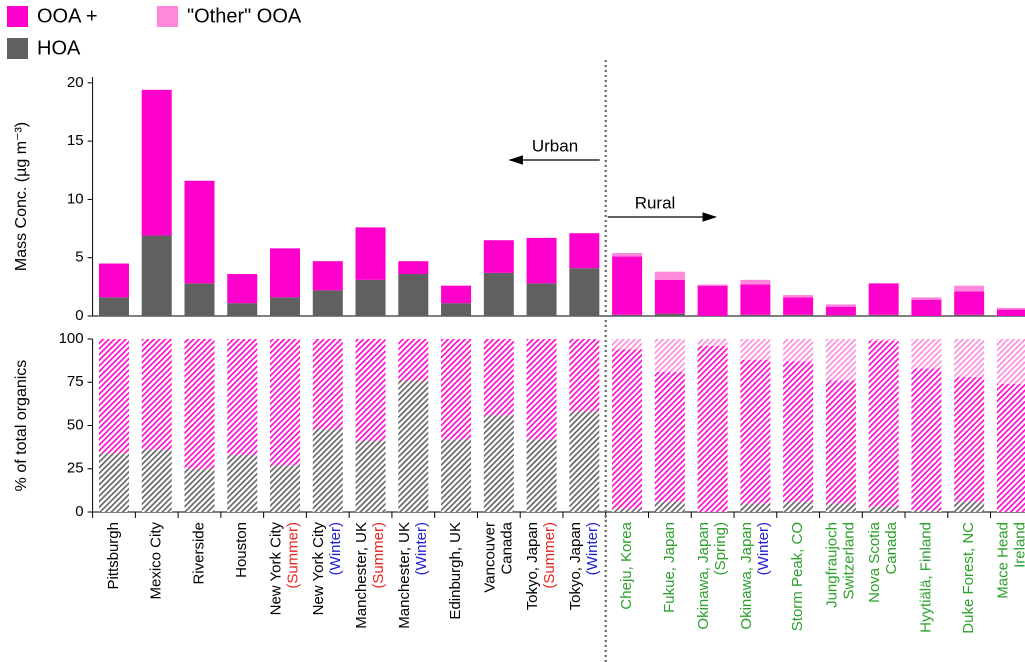  I want to click on region-label: Urban, so click(555, 145).